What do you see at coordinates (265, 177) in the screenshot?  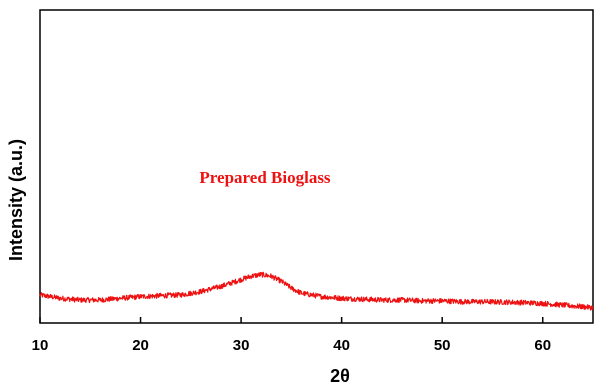 I see `annotation-label: Prepared Bioglass` at bounding box center [265, 177].